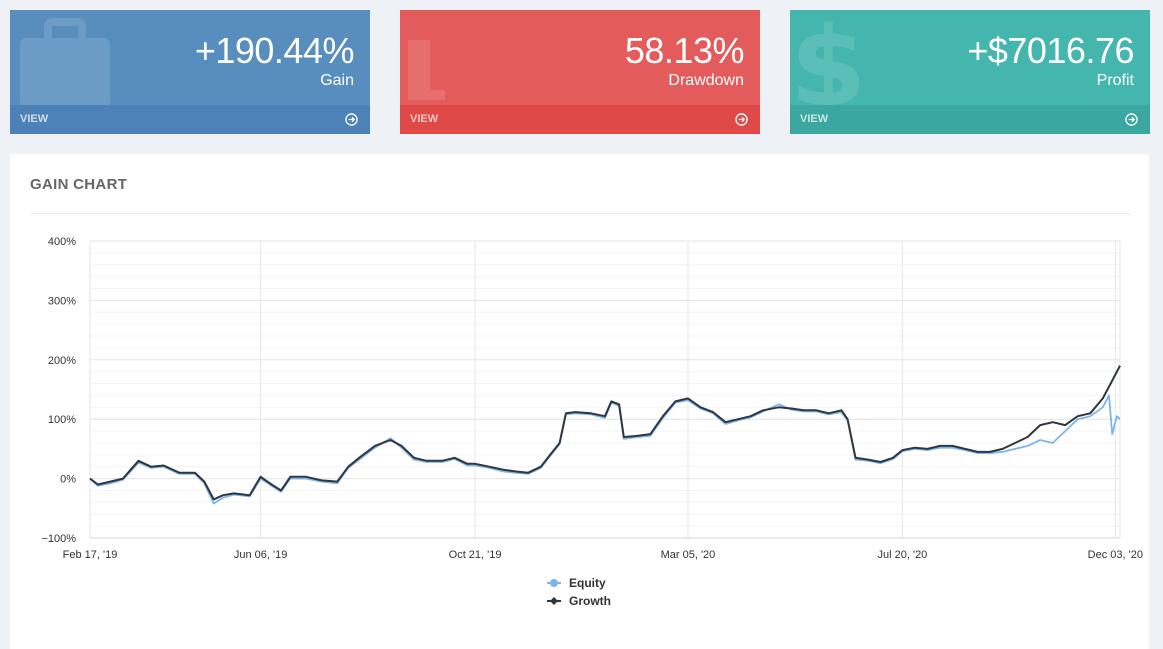 The width and height of the screenshot is (1163, 649). Describe the element at coordinates (426, 70) in the screenshot. I see `chart-bars-icon` at that location.